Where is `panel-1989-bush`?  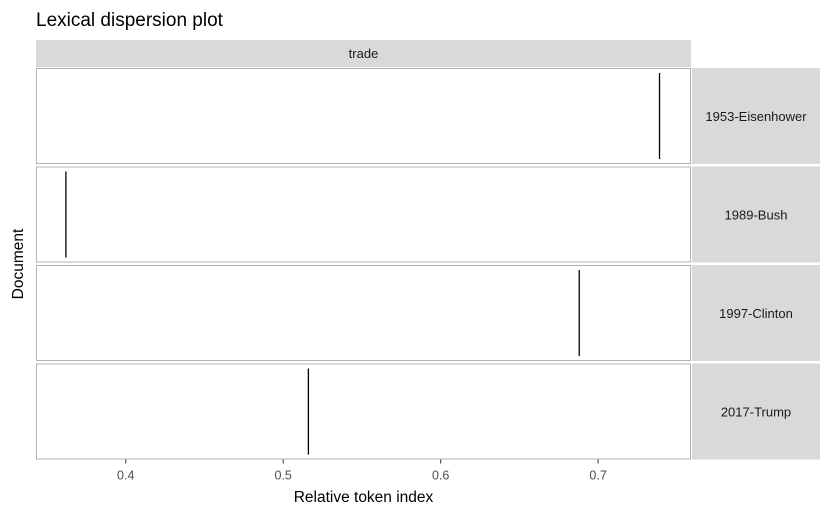 panel-1989-bush is located at coordinates (363, 214).